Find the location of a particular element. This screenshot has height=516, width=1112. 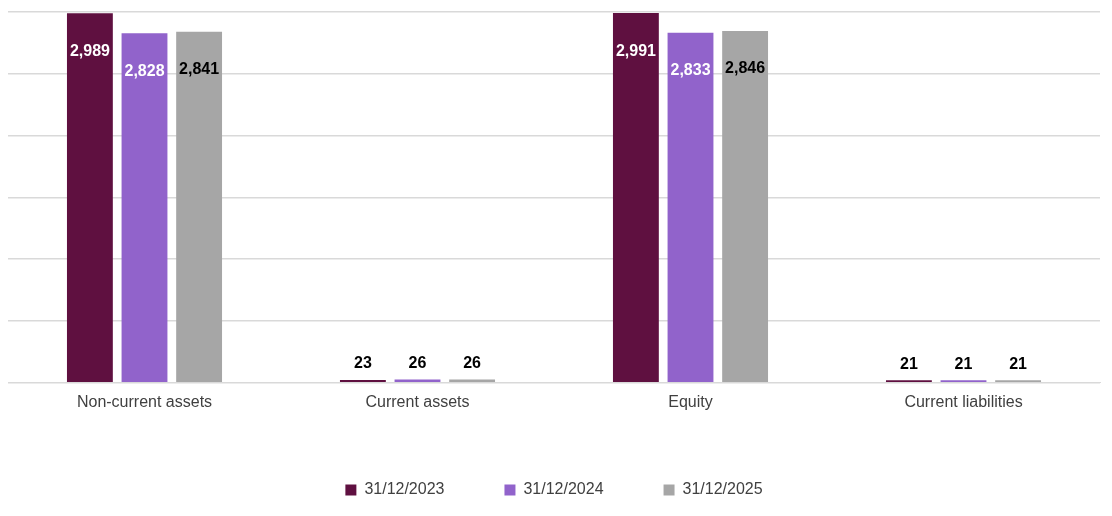

data-label: 2,989 is located at coordinates (90, 50).